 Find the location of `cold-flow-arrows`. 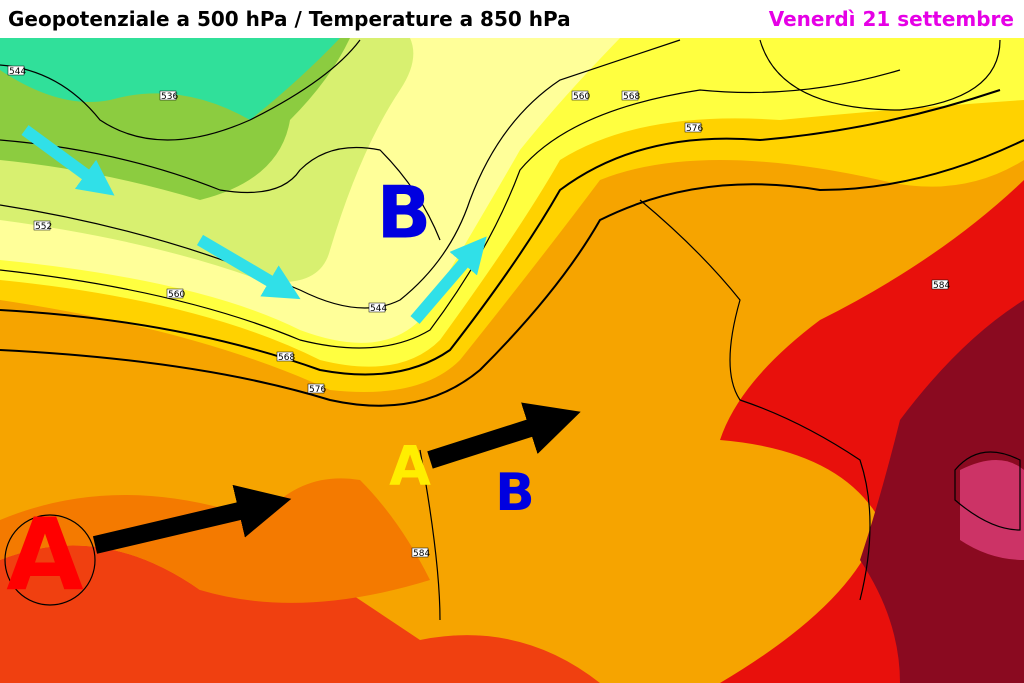

cold-flow-arrows is located at coordinates (254, 224).